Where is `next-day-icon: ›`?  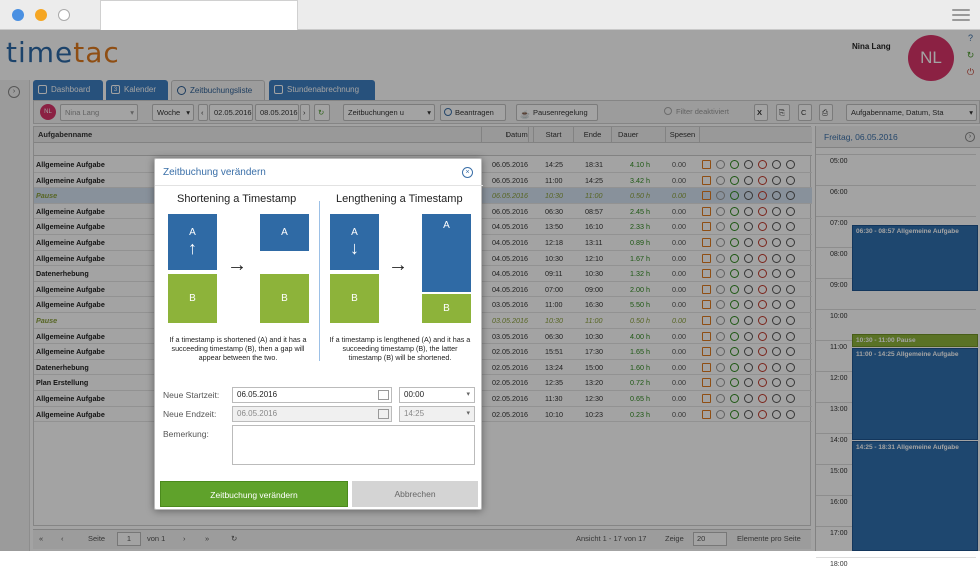
next-day-icon: › is located at coordinates (970, 137).